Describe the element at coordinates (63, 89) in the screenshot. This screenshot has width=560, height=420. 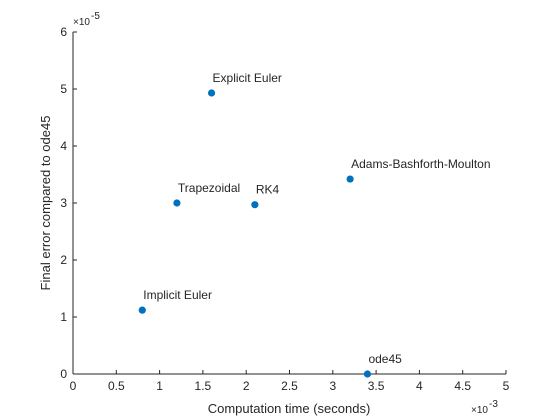
I see `y-tick-label: 5` at that location.